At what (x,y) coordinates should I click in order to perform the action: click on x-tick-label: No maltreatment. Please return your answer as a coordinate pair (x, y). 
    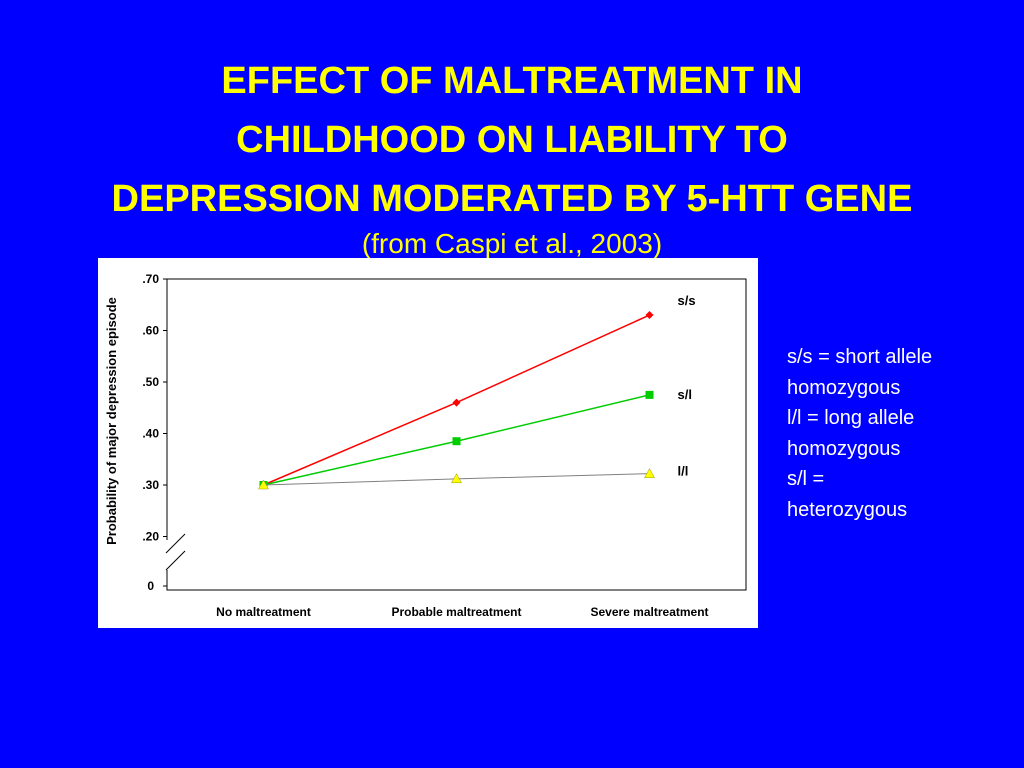
    Looking at the image, I should click on (263, 612).